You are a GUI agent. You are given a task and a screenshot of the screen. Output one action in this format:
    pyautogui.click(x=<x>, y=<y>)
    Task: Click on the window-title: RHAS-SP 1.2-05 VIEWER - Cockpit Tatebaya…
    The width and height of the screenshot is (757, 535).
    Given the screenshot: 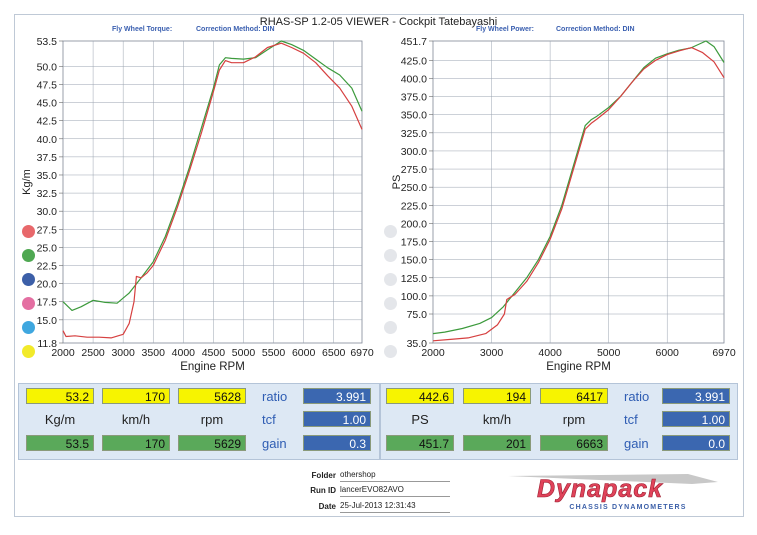 What is the action you would take?
    pyautogui.click(x=378, y=22)
    